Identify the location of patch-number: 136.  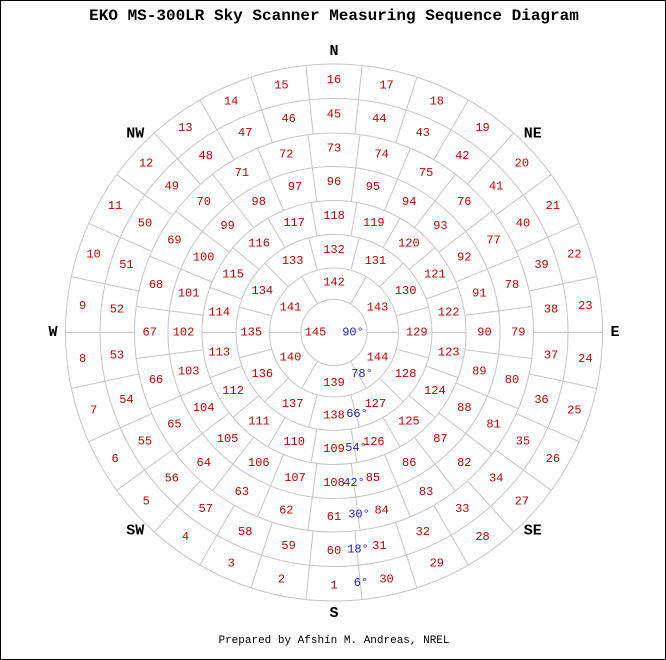
(263, 374).